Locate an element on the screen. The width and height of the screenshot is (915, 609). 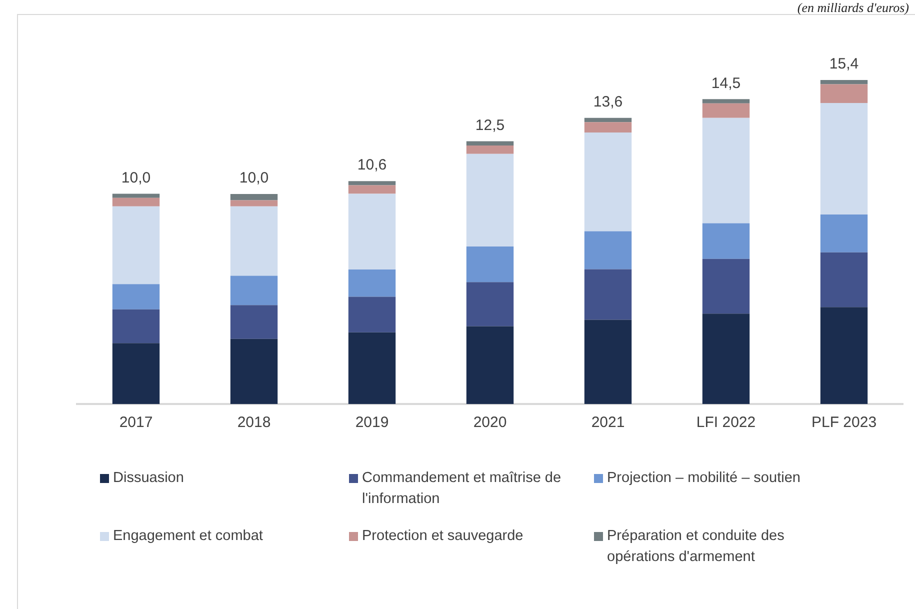
x-tick-label: 2020 is located at coordinates (490, 423).